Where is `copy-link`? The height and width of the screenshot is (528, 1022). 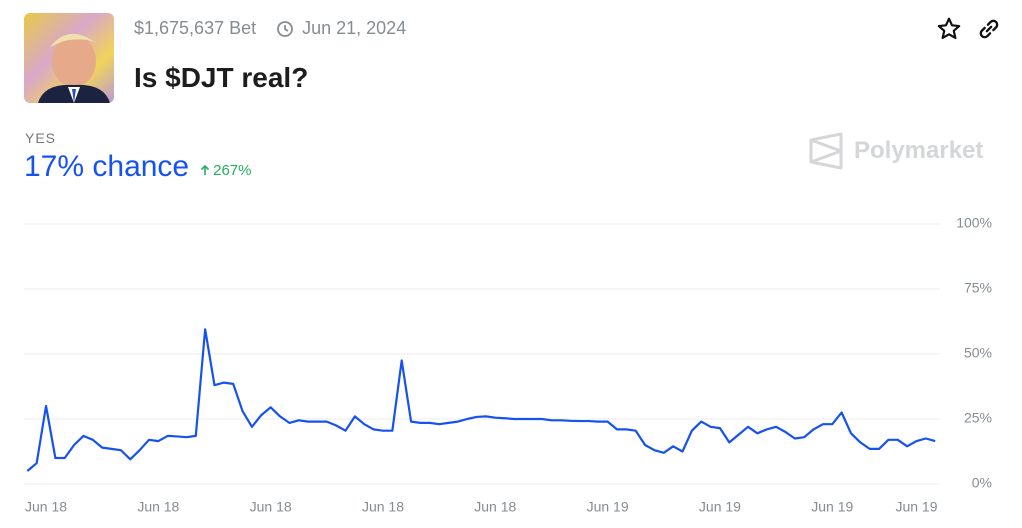 copy-link is located at coordinates (989, 29).